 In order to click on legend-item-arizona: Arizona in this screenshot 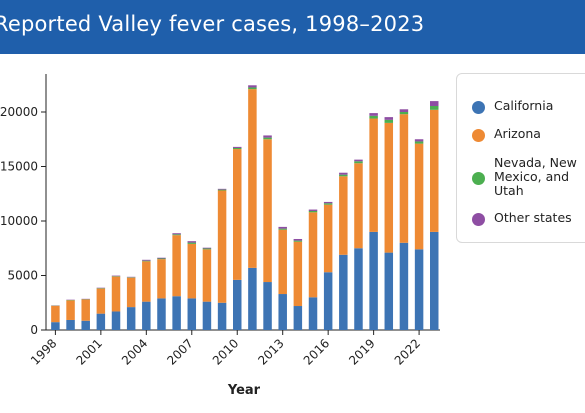, I will do `click(528, 134)`.